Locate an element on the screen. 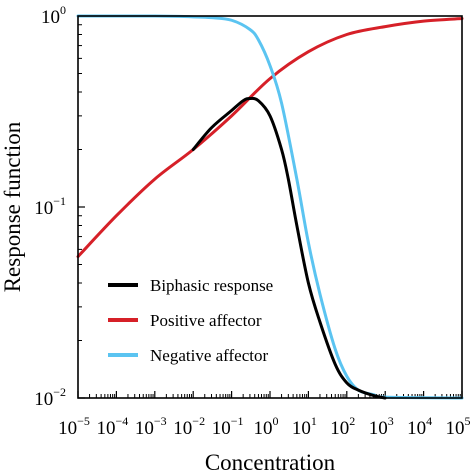 The image size is (474, 474). x-tick-label: 10⁰ is located at coordinates (266, 426).